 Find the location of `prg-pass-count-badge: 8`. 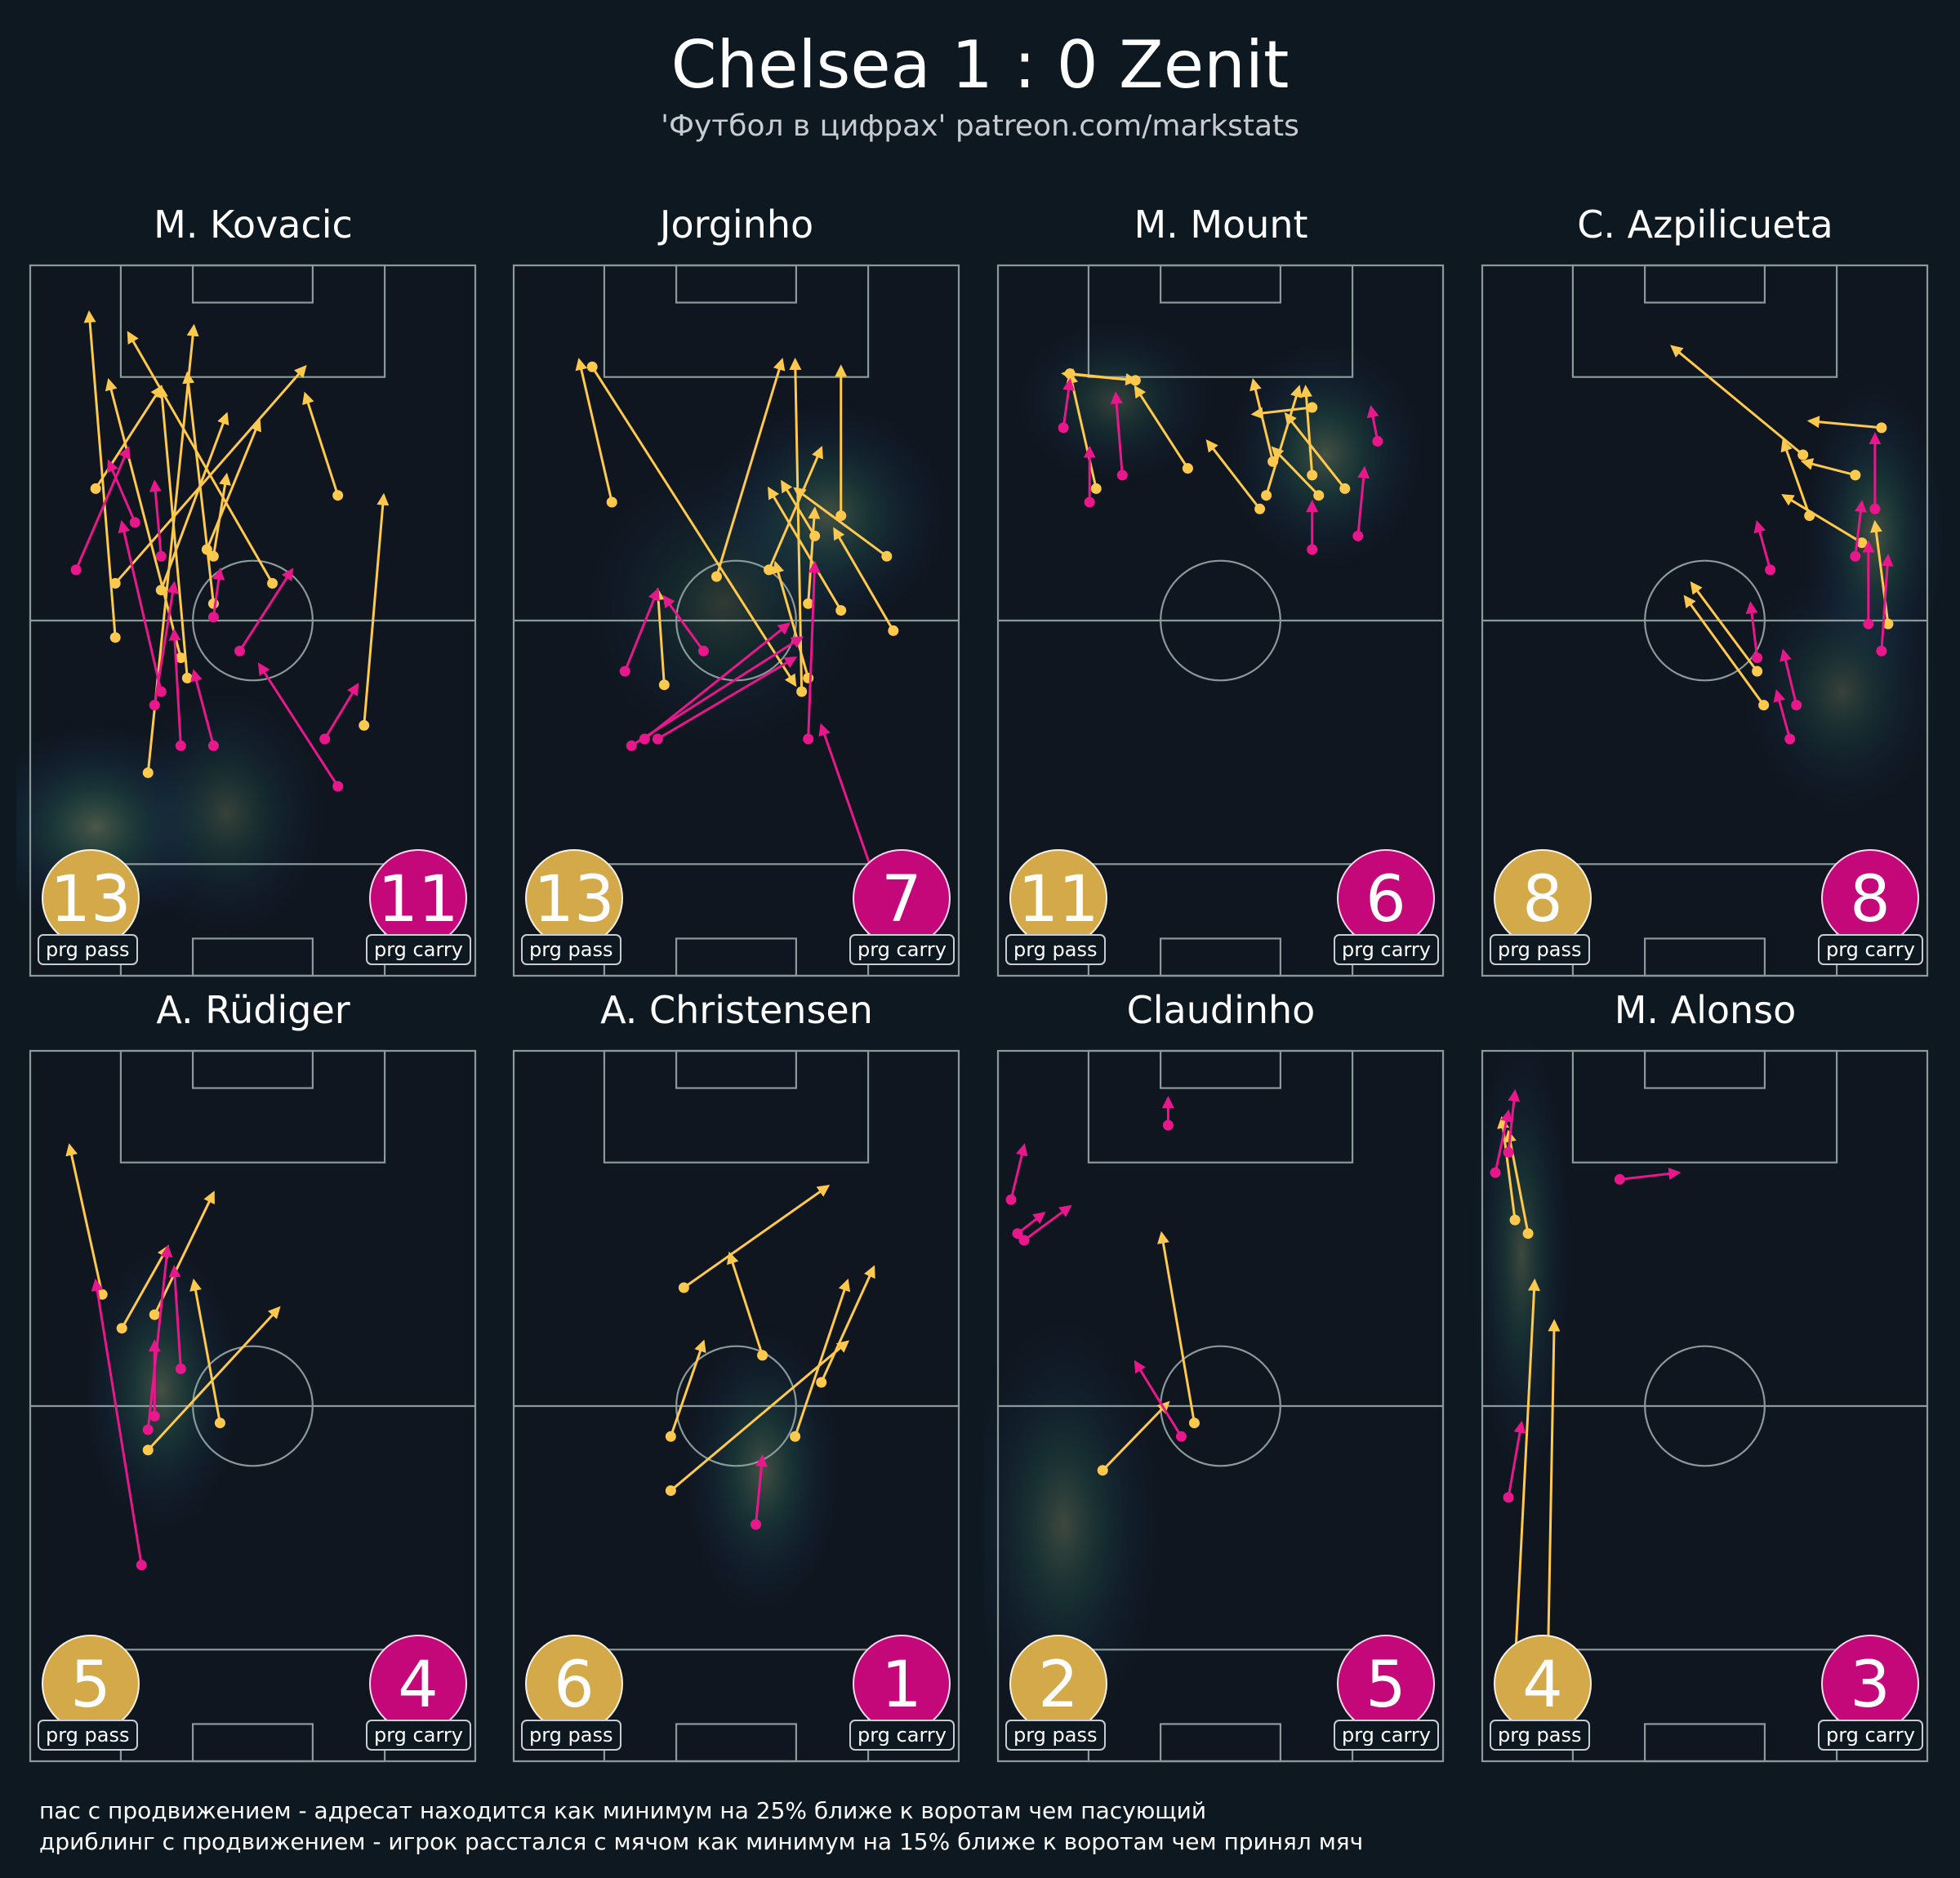

prg-pass-count-badge: 8 is located at coordinates (1543, 898).